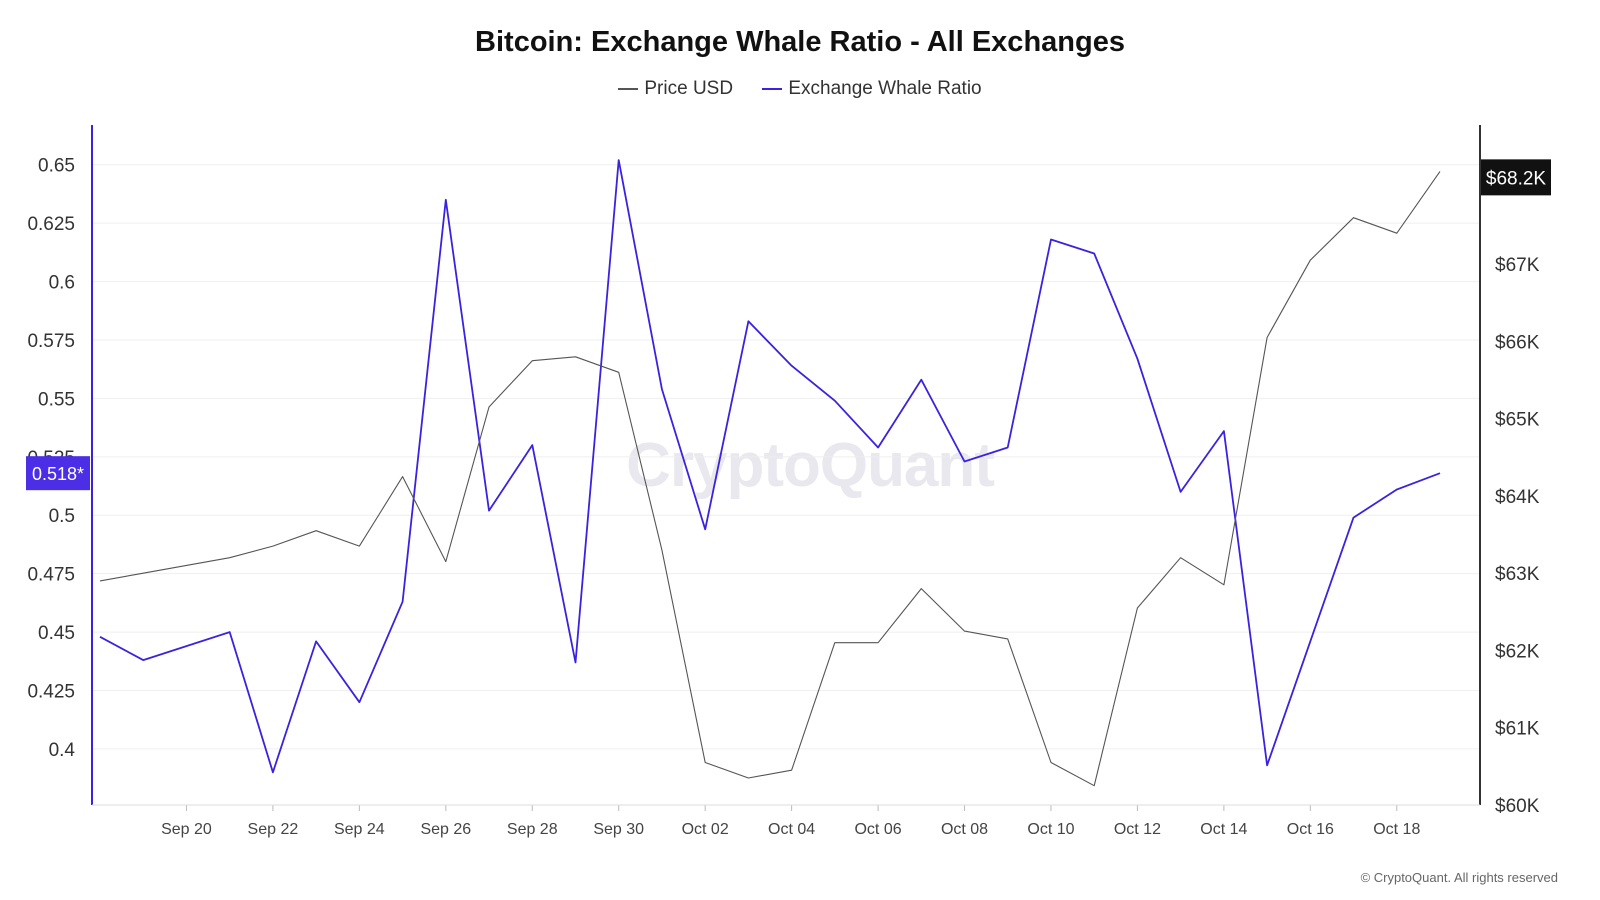 Image resolution: width=1600 pixels, height=900 pixels. I want to click on x-tick-label: Oct 04, so click(791, 829).